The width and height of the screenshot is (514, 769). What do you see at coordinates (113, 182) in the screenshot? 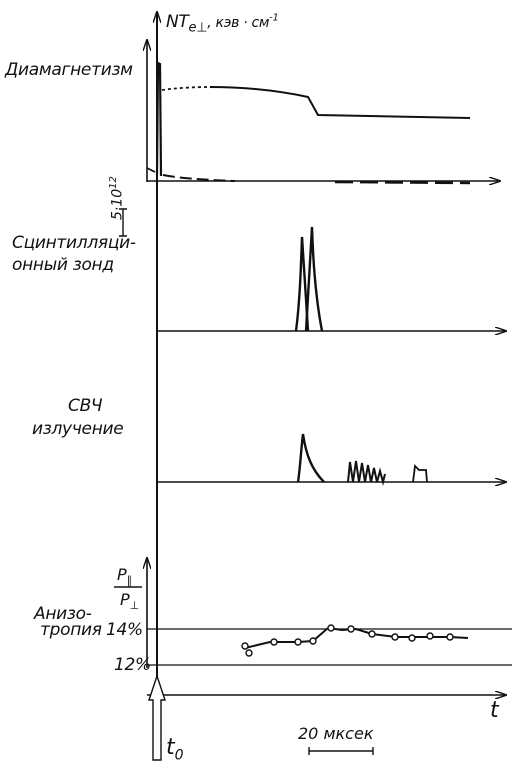
I see `diamagnetism-scale-exp: 12` at bounding box center [113, 182].